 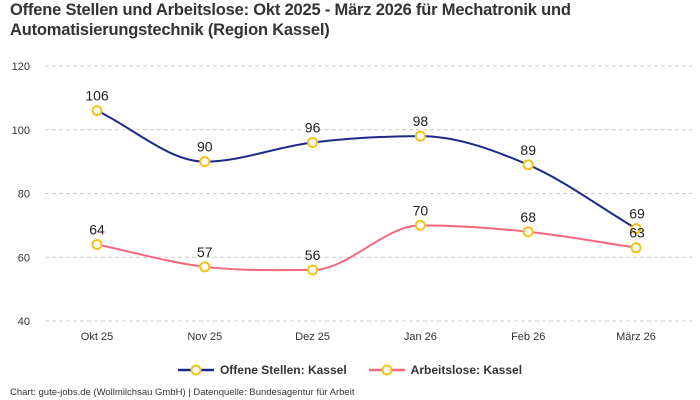 I want to click on y-tick-label: 120, so click(x=21, y=67).